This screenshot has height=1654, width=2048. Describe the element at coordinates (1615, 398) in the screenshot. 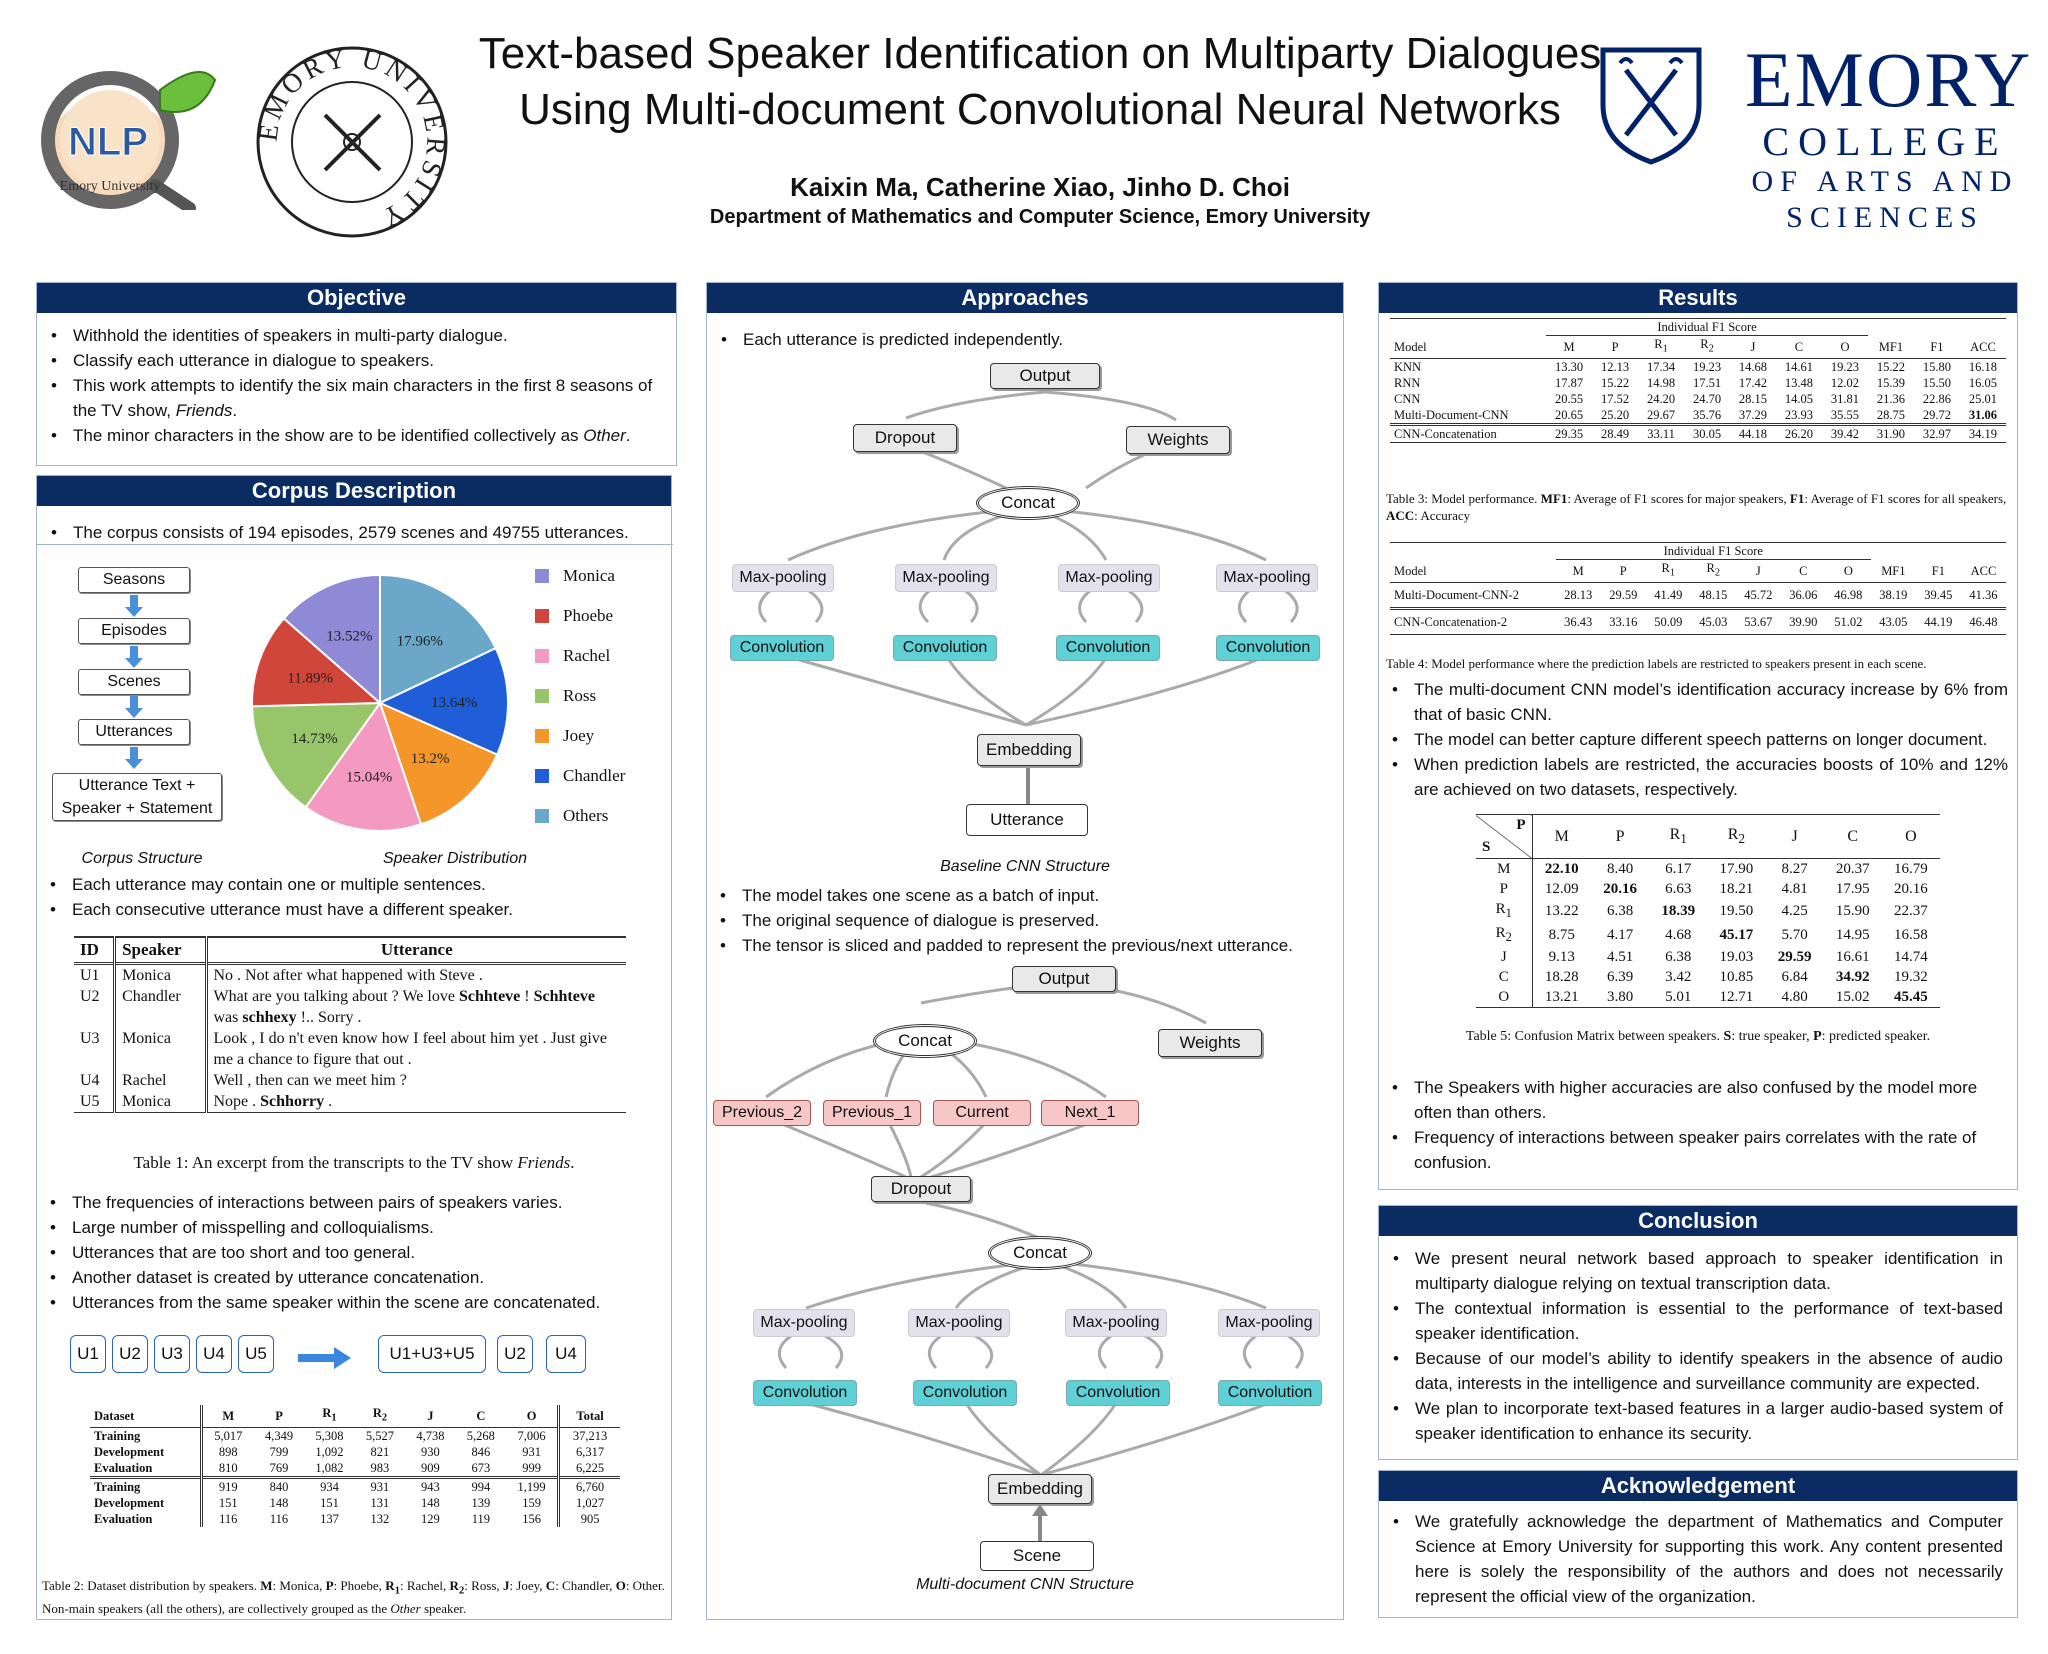

I see `table-cell: 17.52` at that location.